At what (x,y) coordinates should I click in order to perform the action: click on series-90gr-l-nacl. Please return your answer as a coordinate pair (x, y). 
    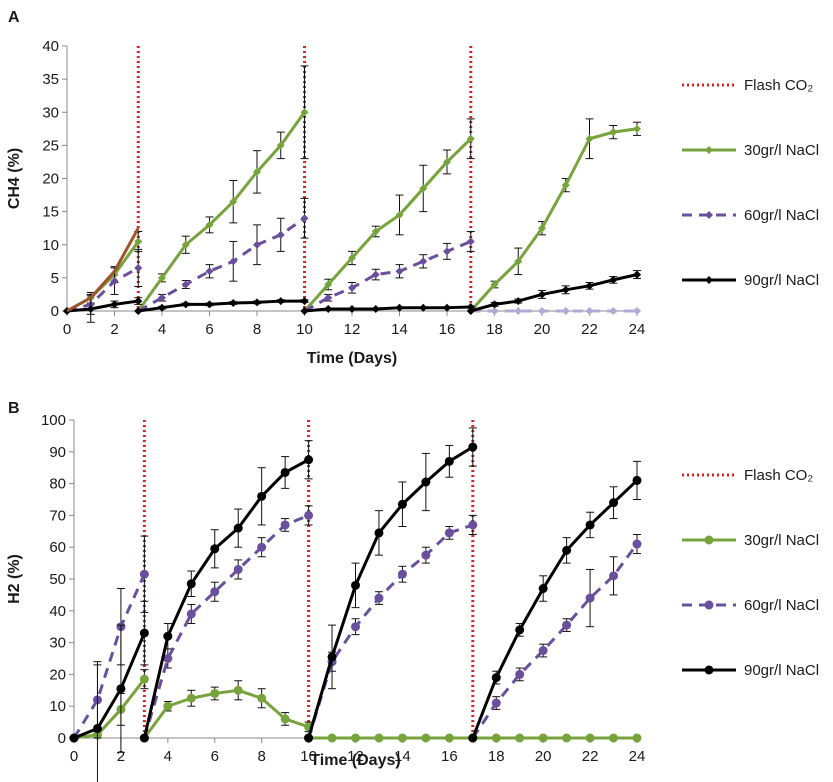
    Looking at the image, I should click on (352, 296).